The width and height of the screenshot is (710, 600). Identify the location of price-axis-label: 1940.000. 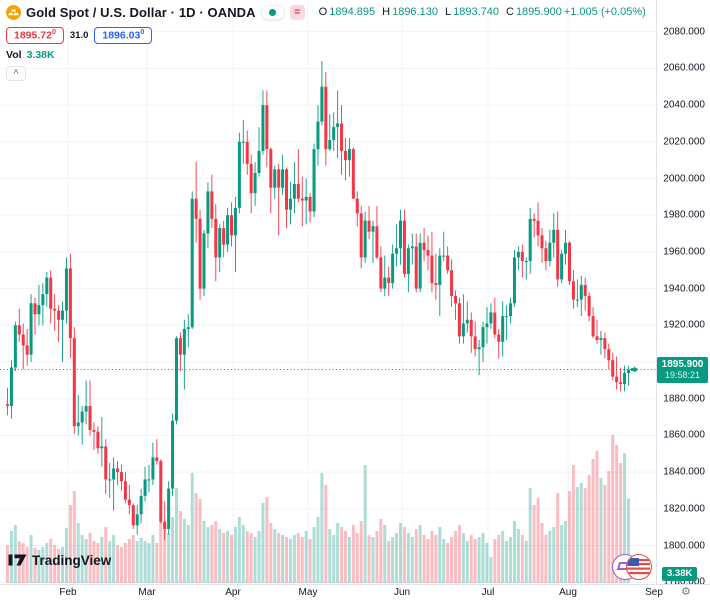
(684, 289).